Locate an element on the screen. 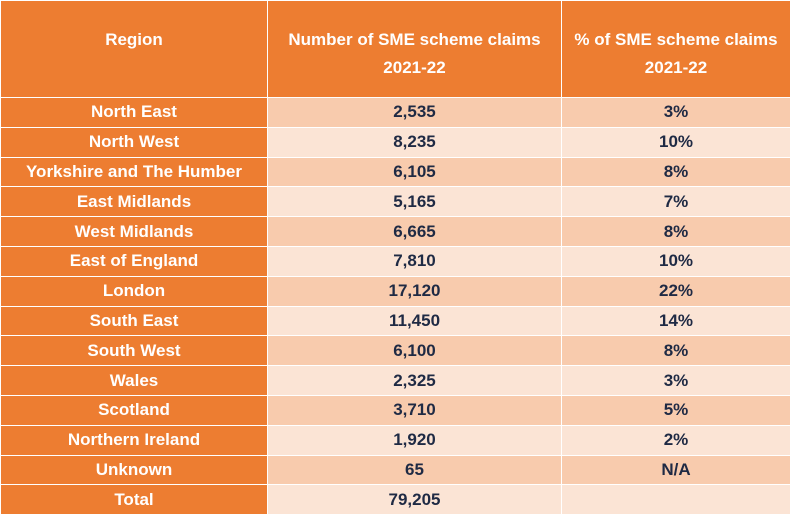  region-cell: East of England is located at coordinates (134, 261).